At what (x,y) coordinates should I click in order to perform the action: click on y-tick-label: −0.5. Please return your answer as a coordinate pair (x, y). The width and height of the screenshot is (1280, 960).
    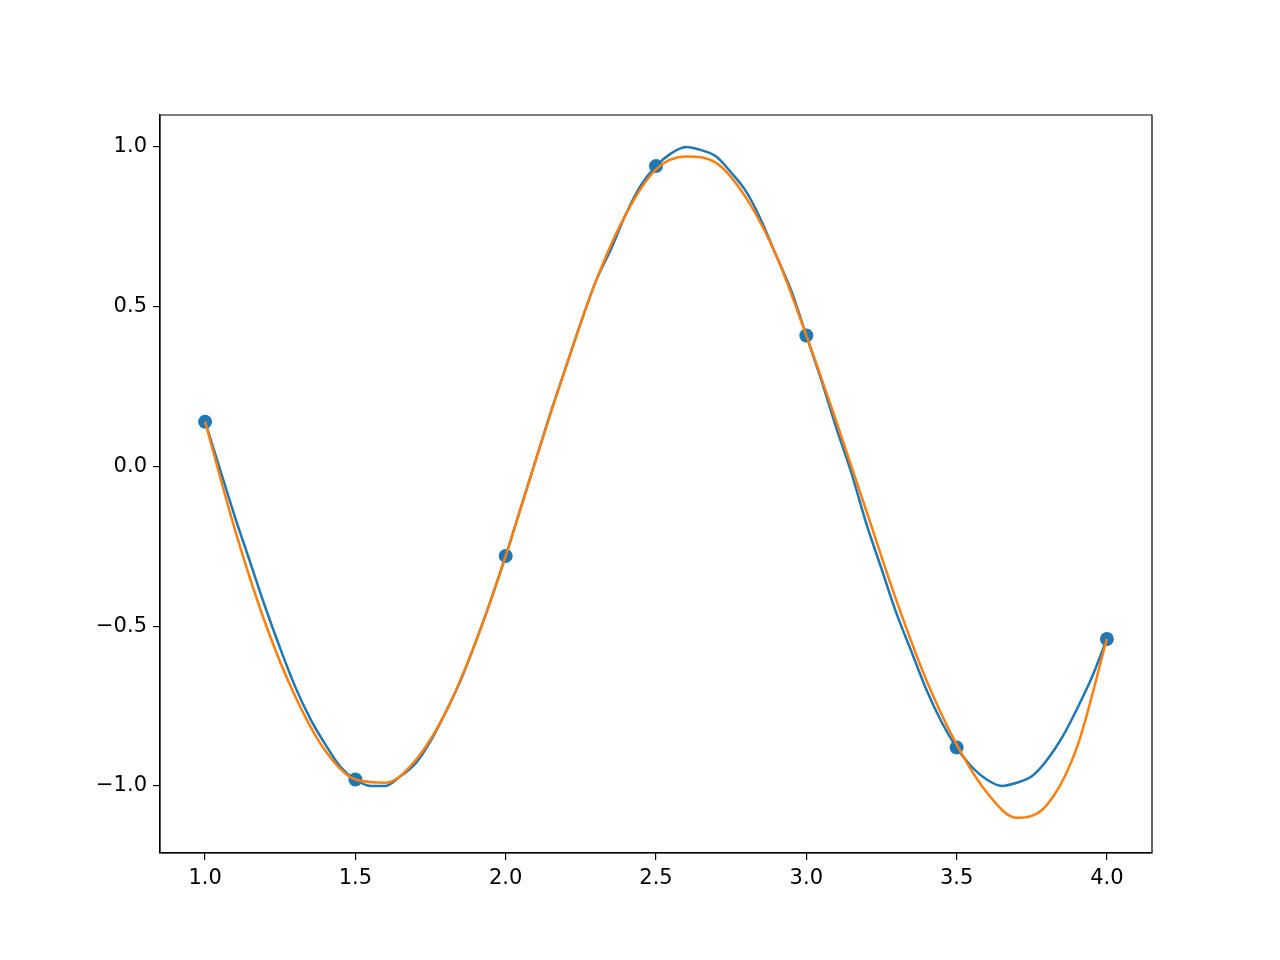
    Looking at the image, I should click on (121, 624).